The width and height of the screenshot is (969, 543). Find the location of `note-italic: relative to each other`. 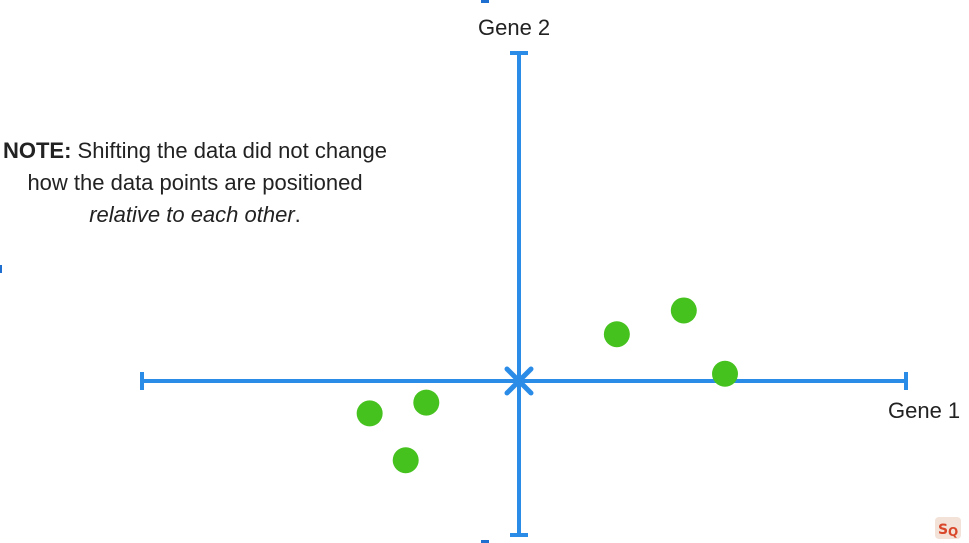

note-italic: relative to each other is located at coordinates (192, 214).